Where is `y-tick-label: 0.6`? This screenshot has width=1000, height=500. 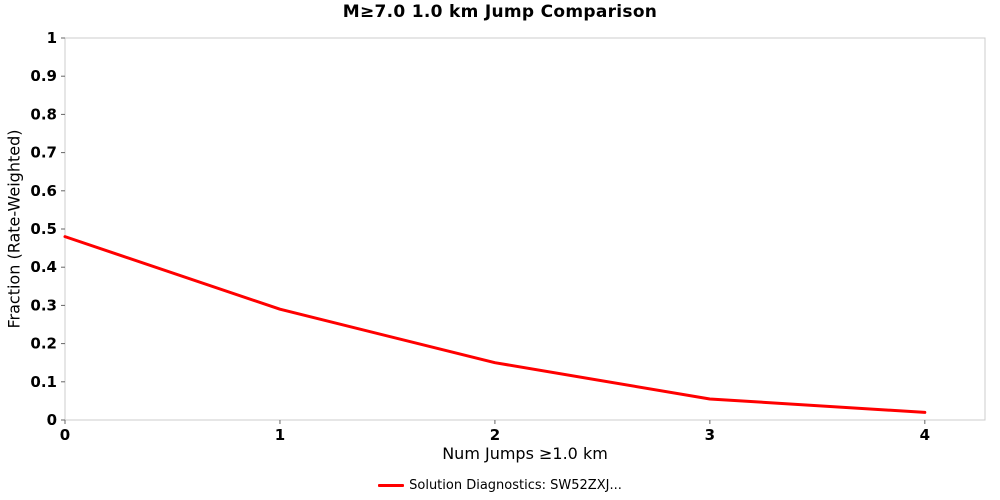
y-tick-label: 0.6 is located at coordinates (43, 191).